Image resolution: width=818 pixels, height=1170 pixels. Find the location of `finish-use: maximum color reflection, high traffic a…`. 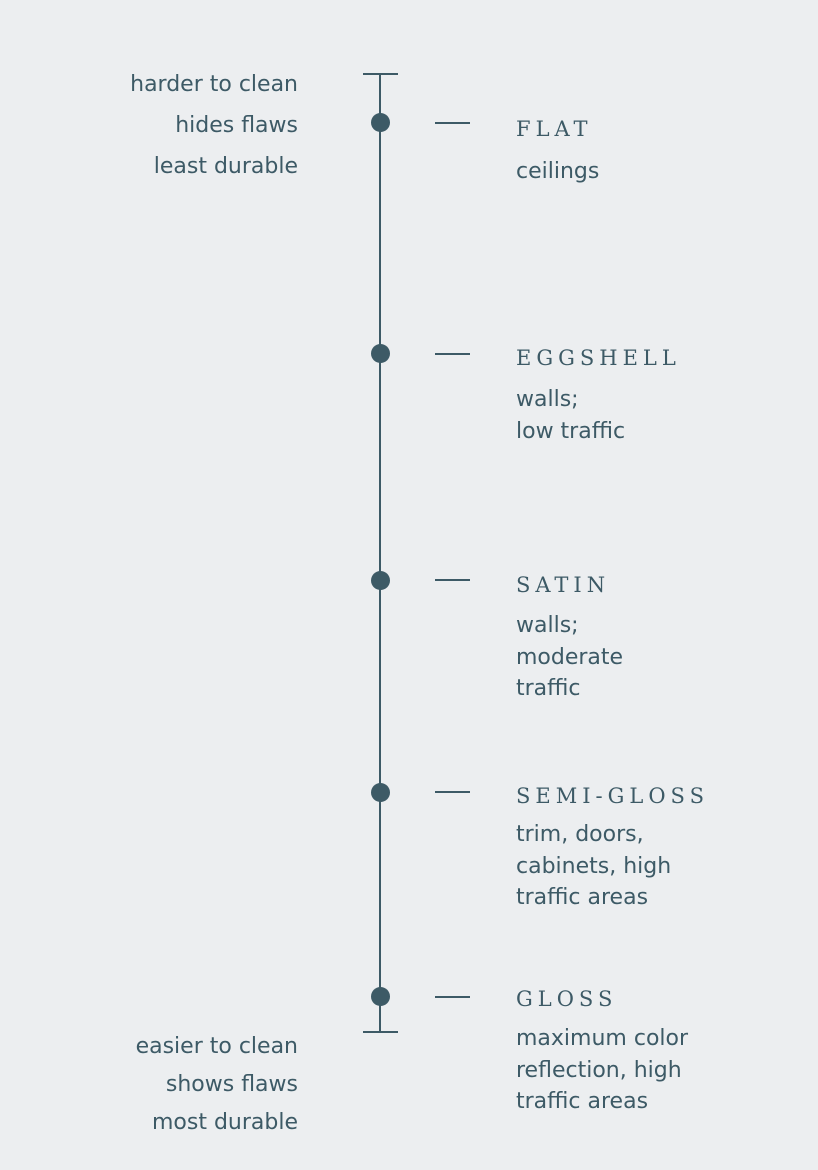

finish-use: maximum color reflection, high traffic a… is located at coordinates (602, 1070).